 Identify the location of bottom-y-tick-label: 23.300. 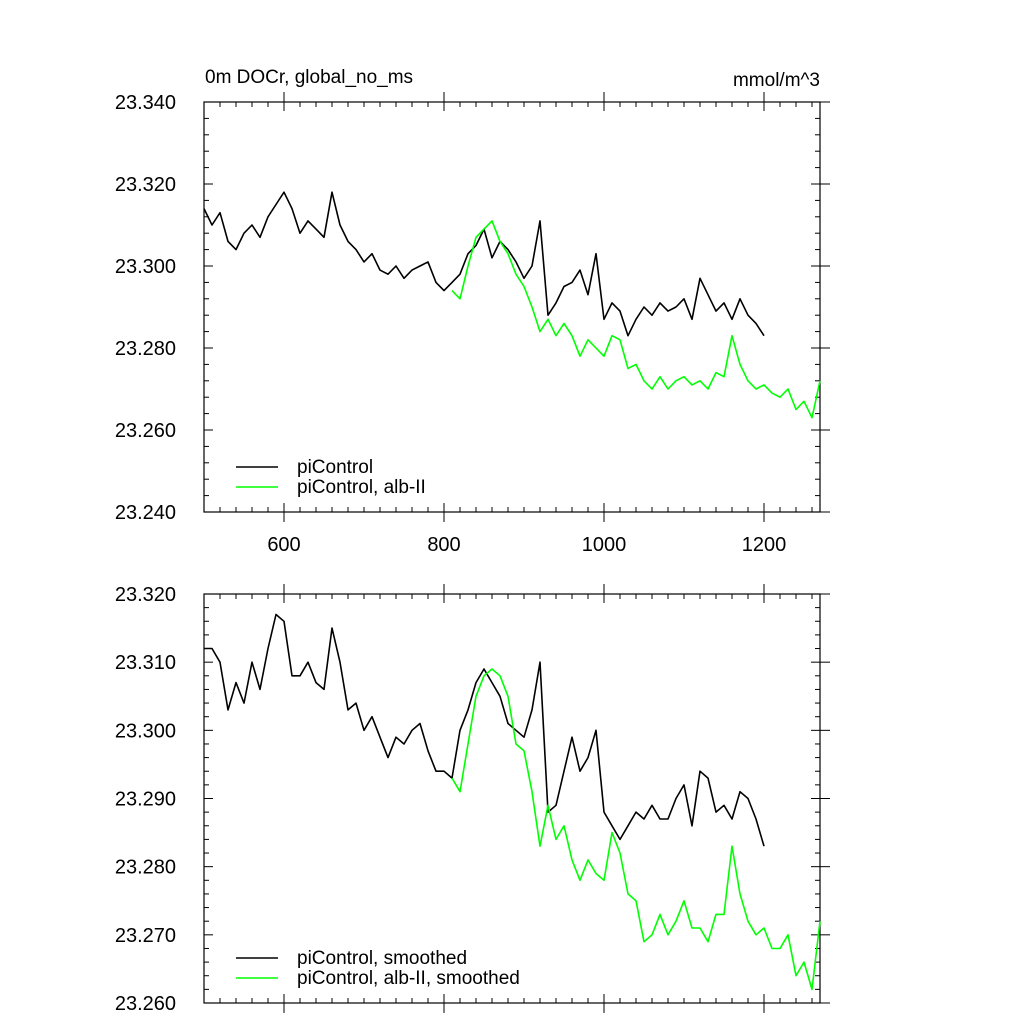
(145, 731).